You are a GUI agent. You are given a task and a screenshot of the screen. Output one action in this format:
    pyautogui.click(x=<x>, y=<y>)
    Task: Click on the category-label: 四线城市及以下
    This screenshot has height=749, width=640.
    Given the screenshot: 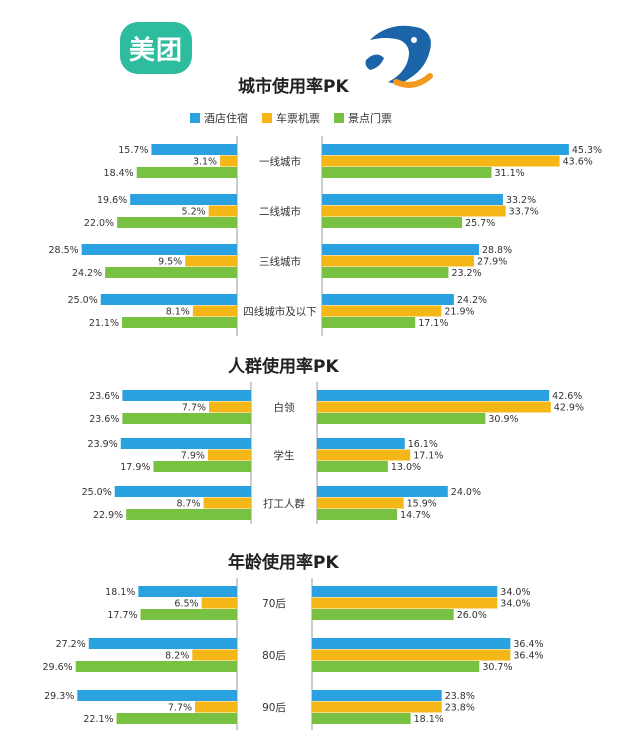 What is the action you would take?
    pyautogui.click(x=280, y=311)
    